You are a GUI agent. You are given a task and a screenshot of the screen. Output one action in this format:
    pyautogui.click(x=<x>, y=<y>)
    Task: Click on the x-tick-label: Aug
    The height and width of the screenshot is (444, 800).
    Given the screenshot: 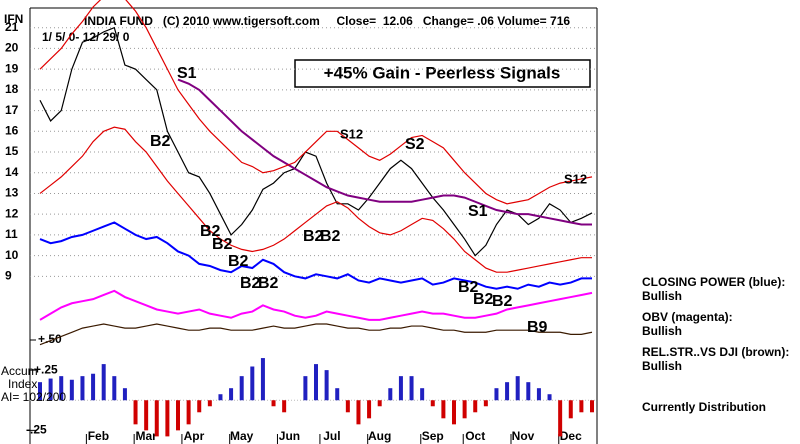 What is the action you would take?
    pyautogui.click(x=379, y=436)
    